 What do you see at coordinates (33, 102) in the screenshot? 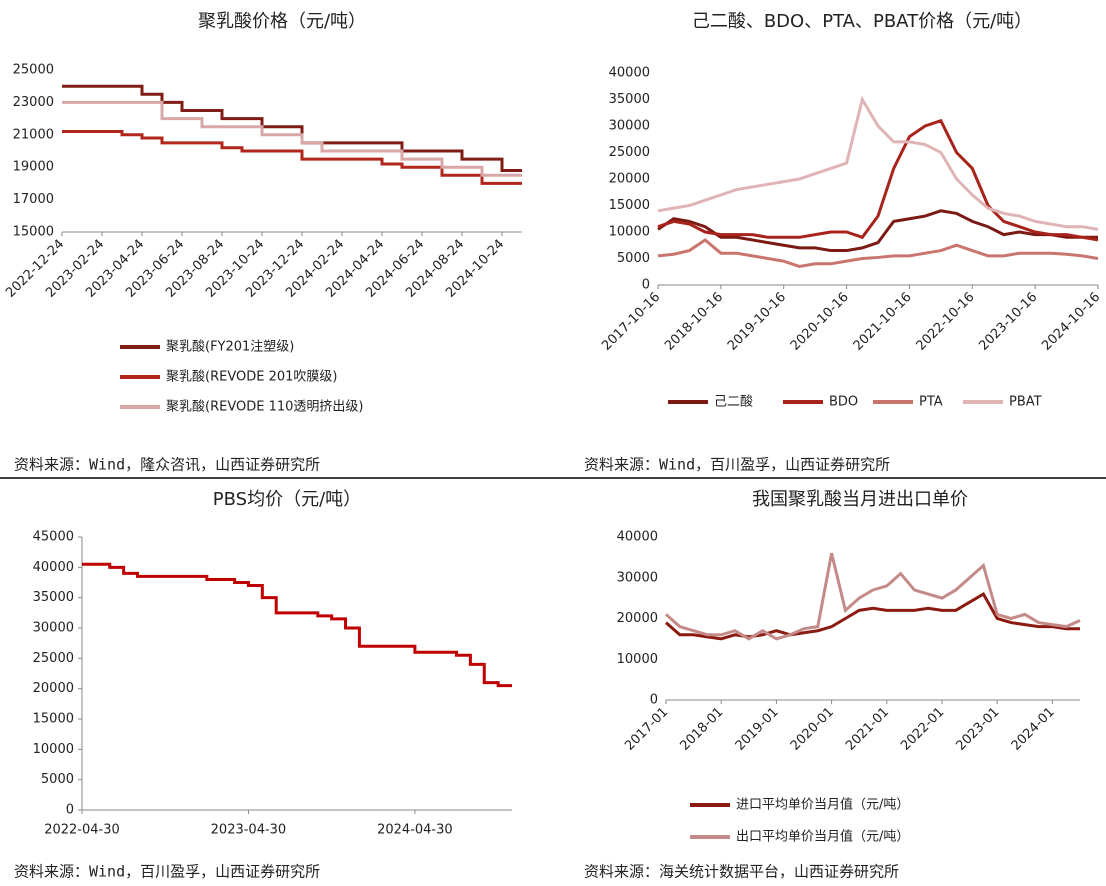
I see `y-tick-label: 23000` at bounding box center [33, 102].